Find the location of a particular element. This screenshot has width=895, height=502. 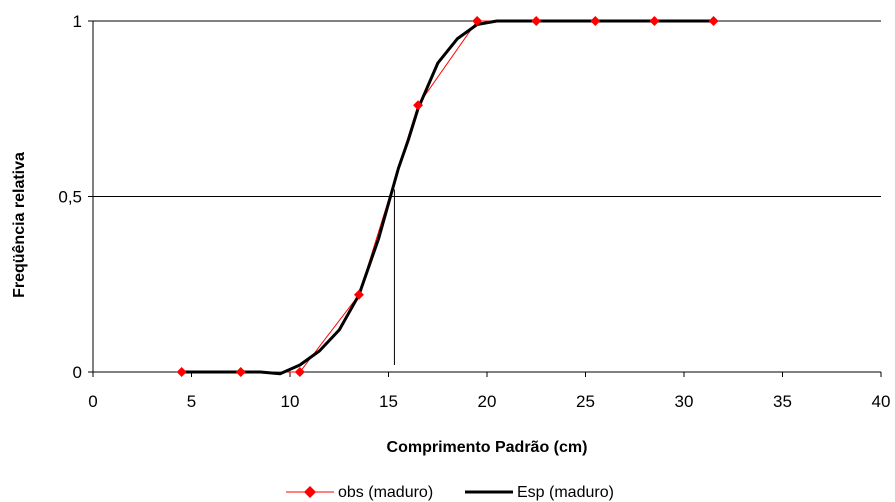

y-tick-label: 1 is located at coordinates (77, 21).